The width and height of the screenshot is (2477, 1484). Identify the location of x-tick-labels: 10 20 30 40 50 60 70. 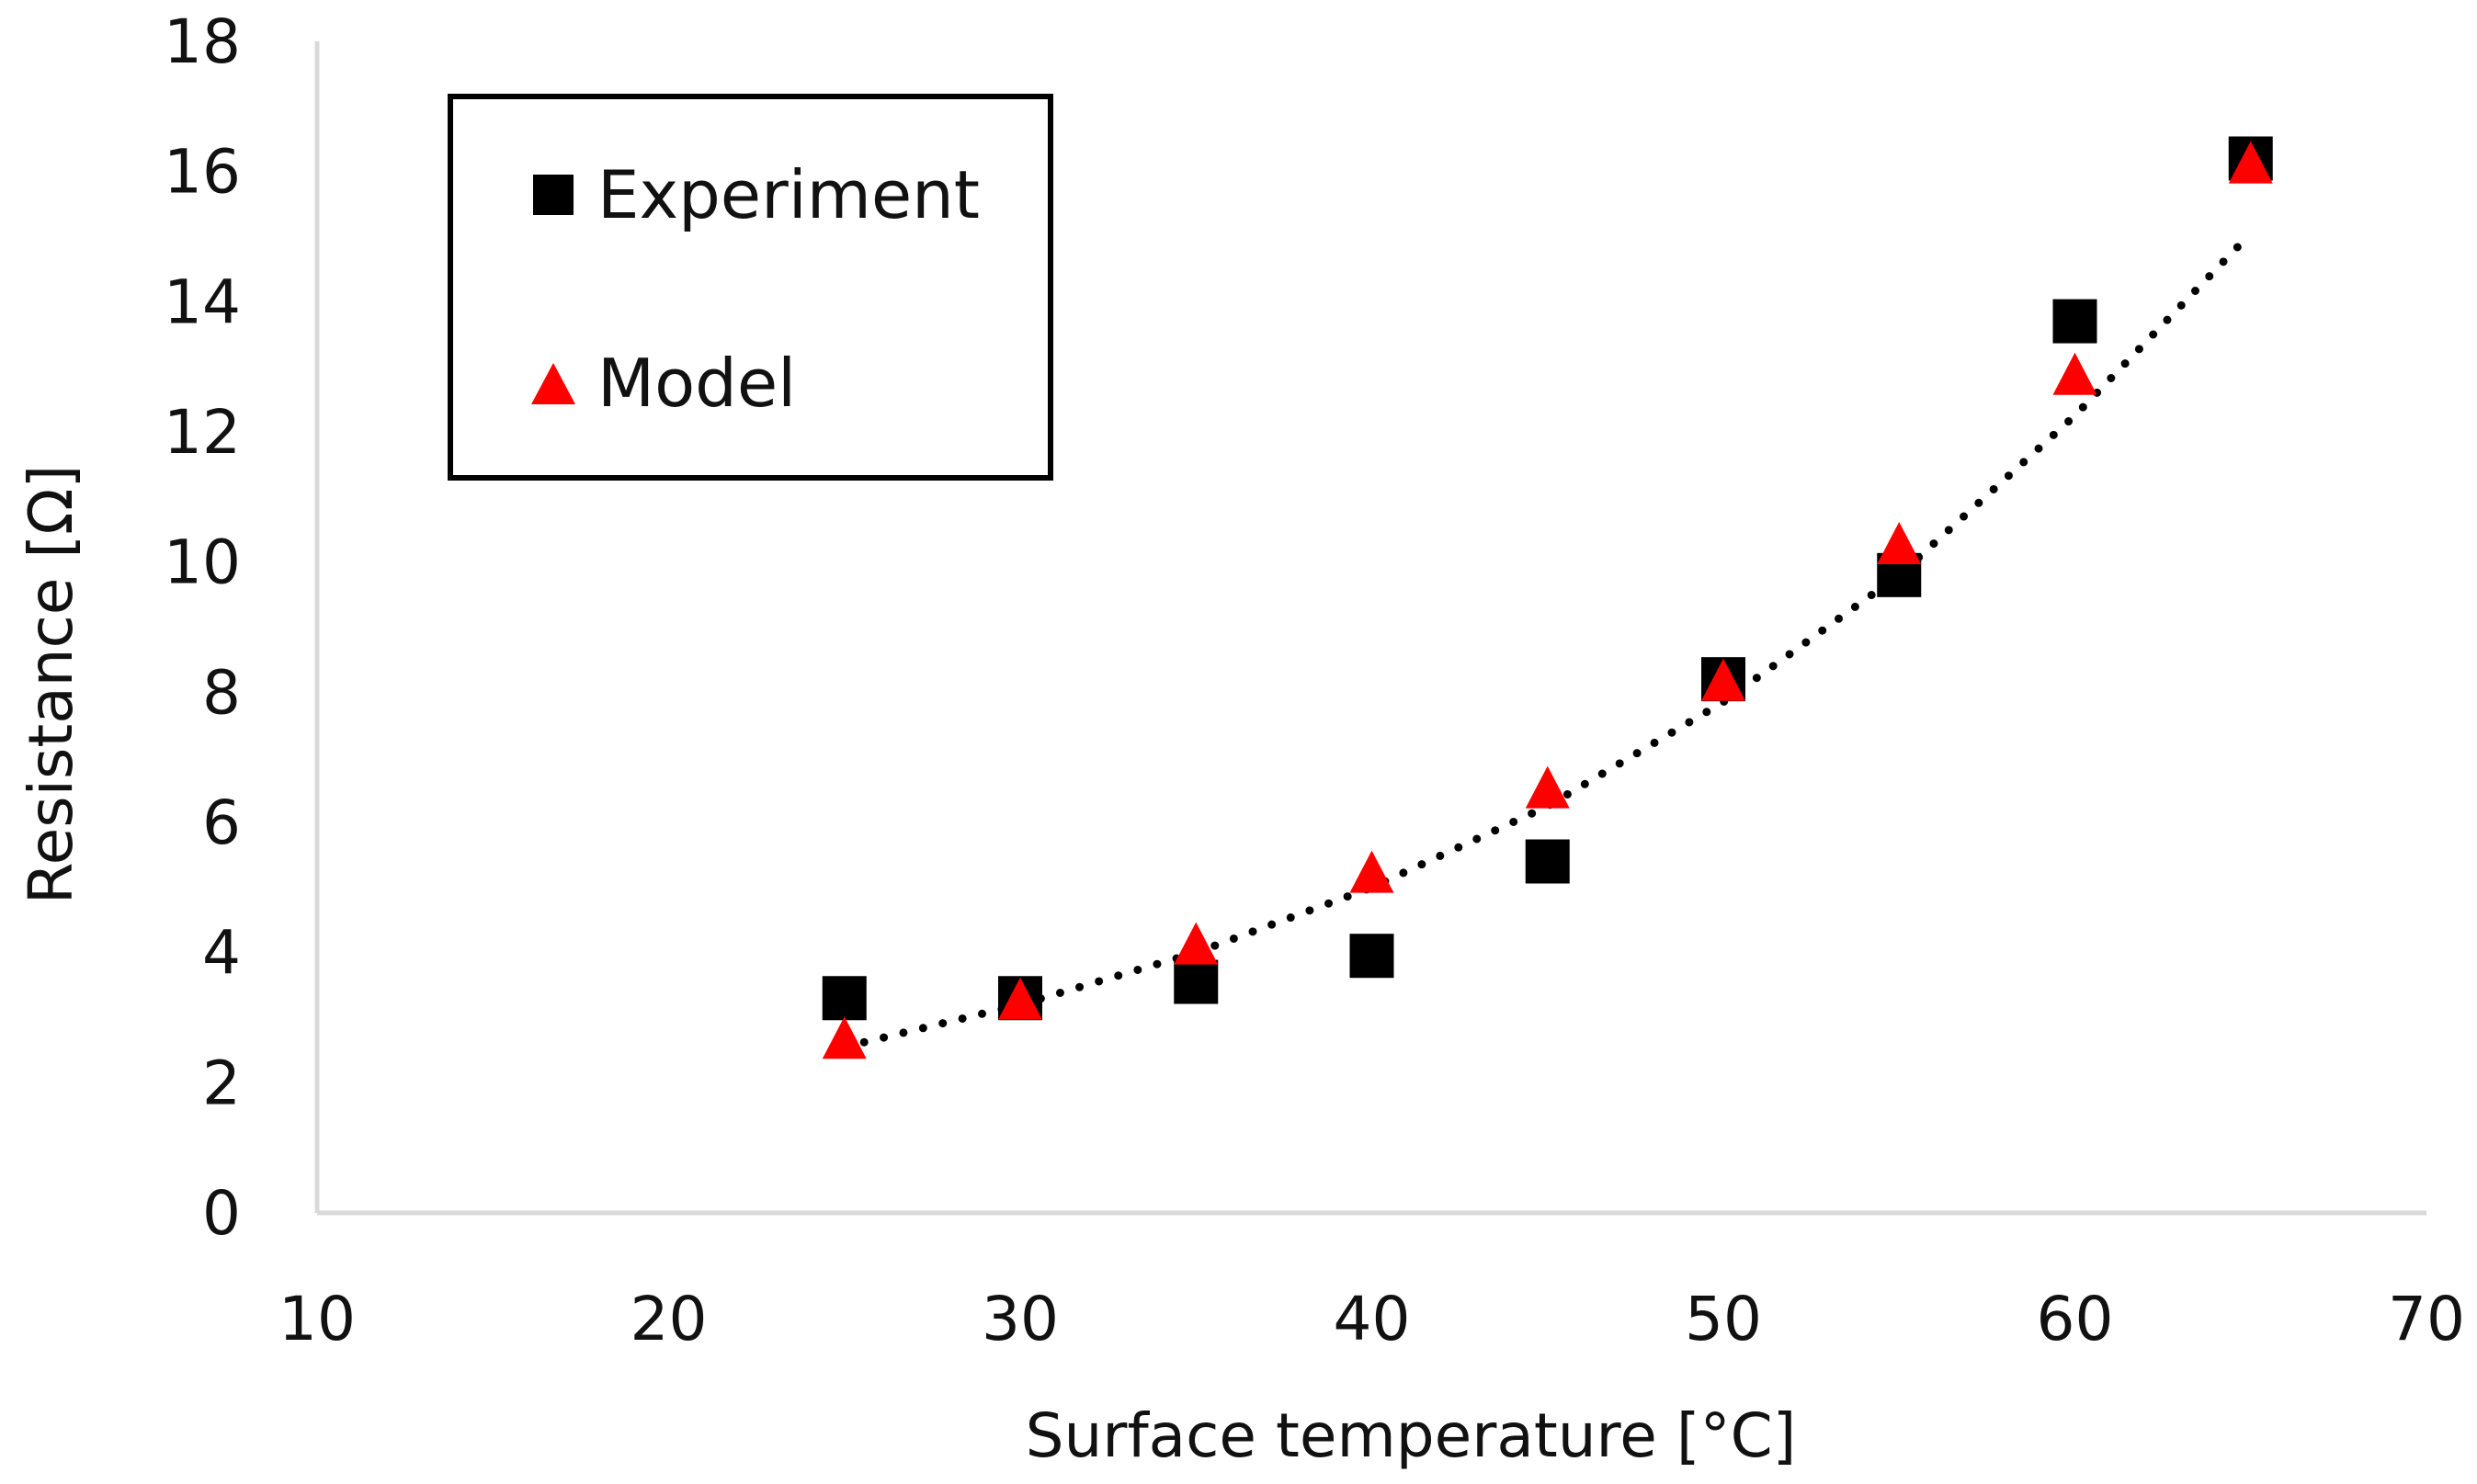
(1371, 1319).